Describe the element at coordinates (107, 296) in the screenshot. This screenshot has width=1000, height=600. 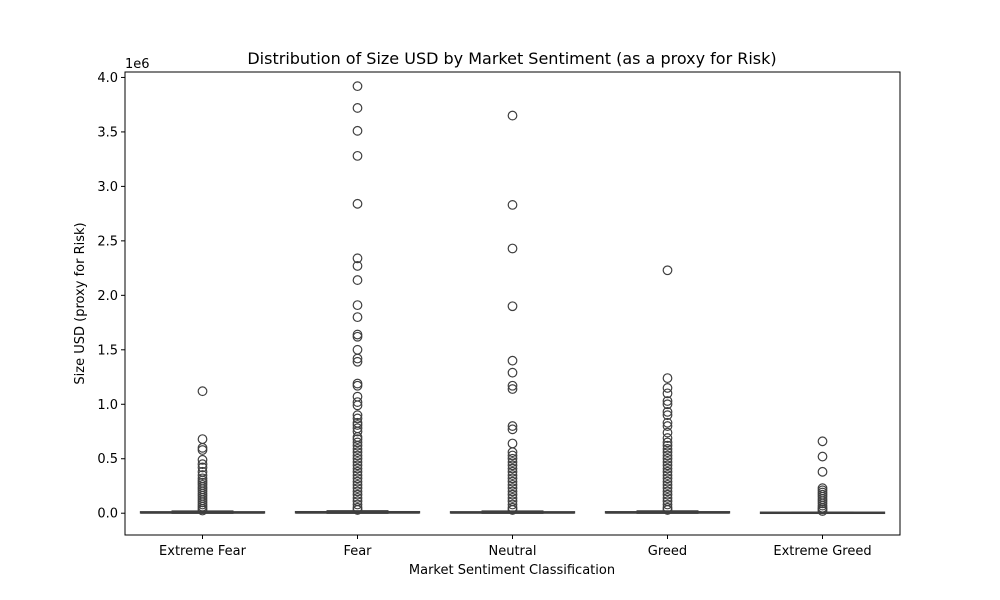
I see `y-tick-label: 2.0` at that location.